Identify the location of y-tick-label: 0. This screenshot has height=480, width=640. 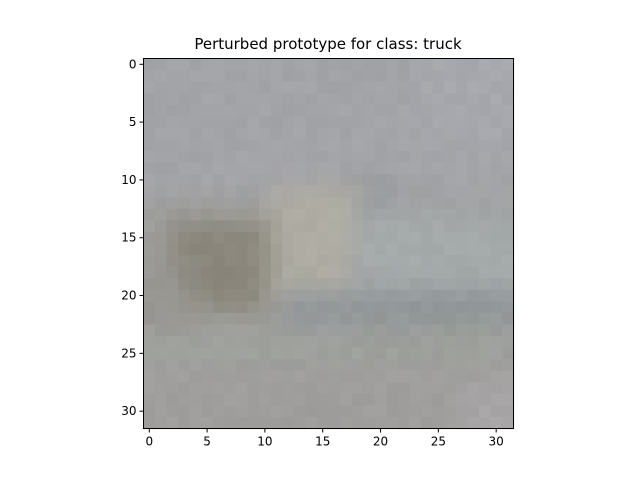
(133, 64).